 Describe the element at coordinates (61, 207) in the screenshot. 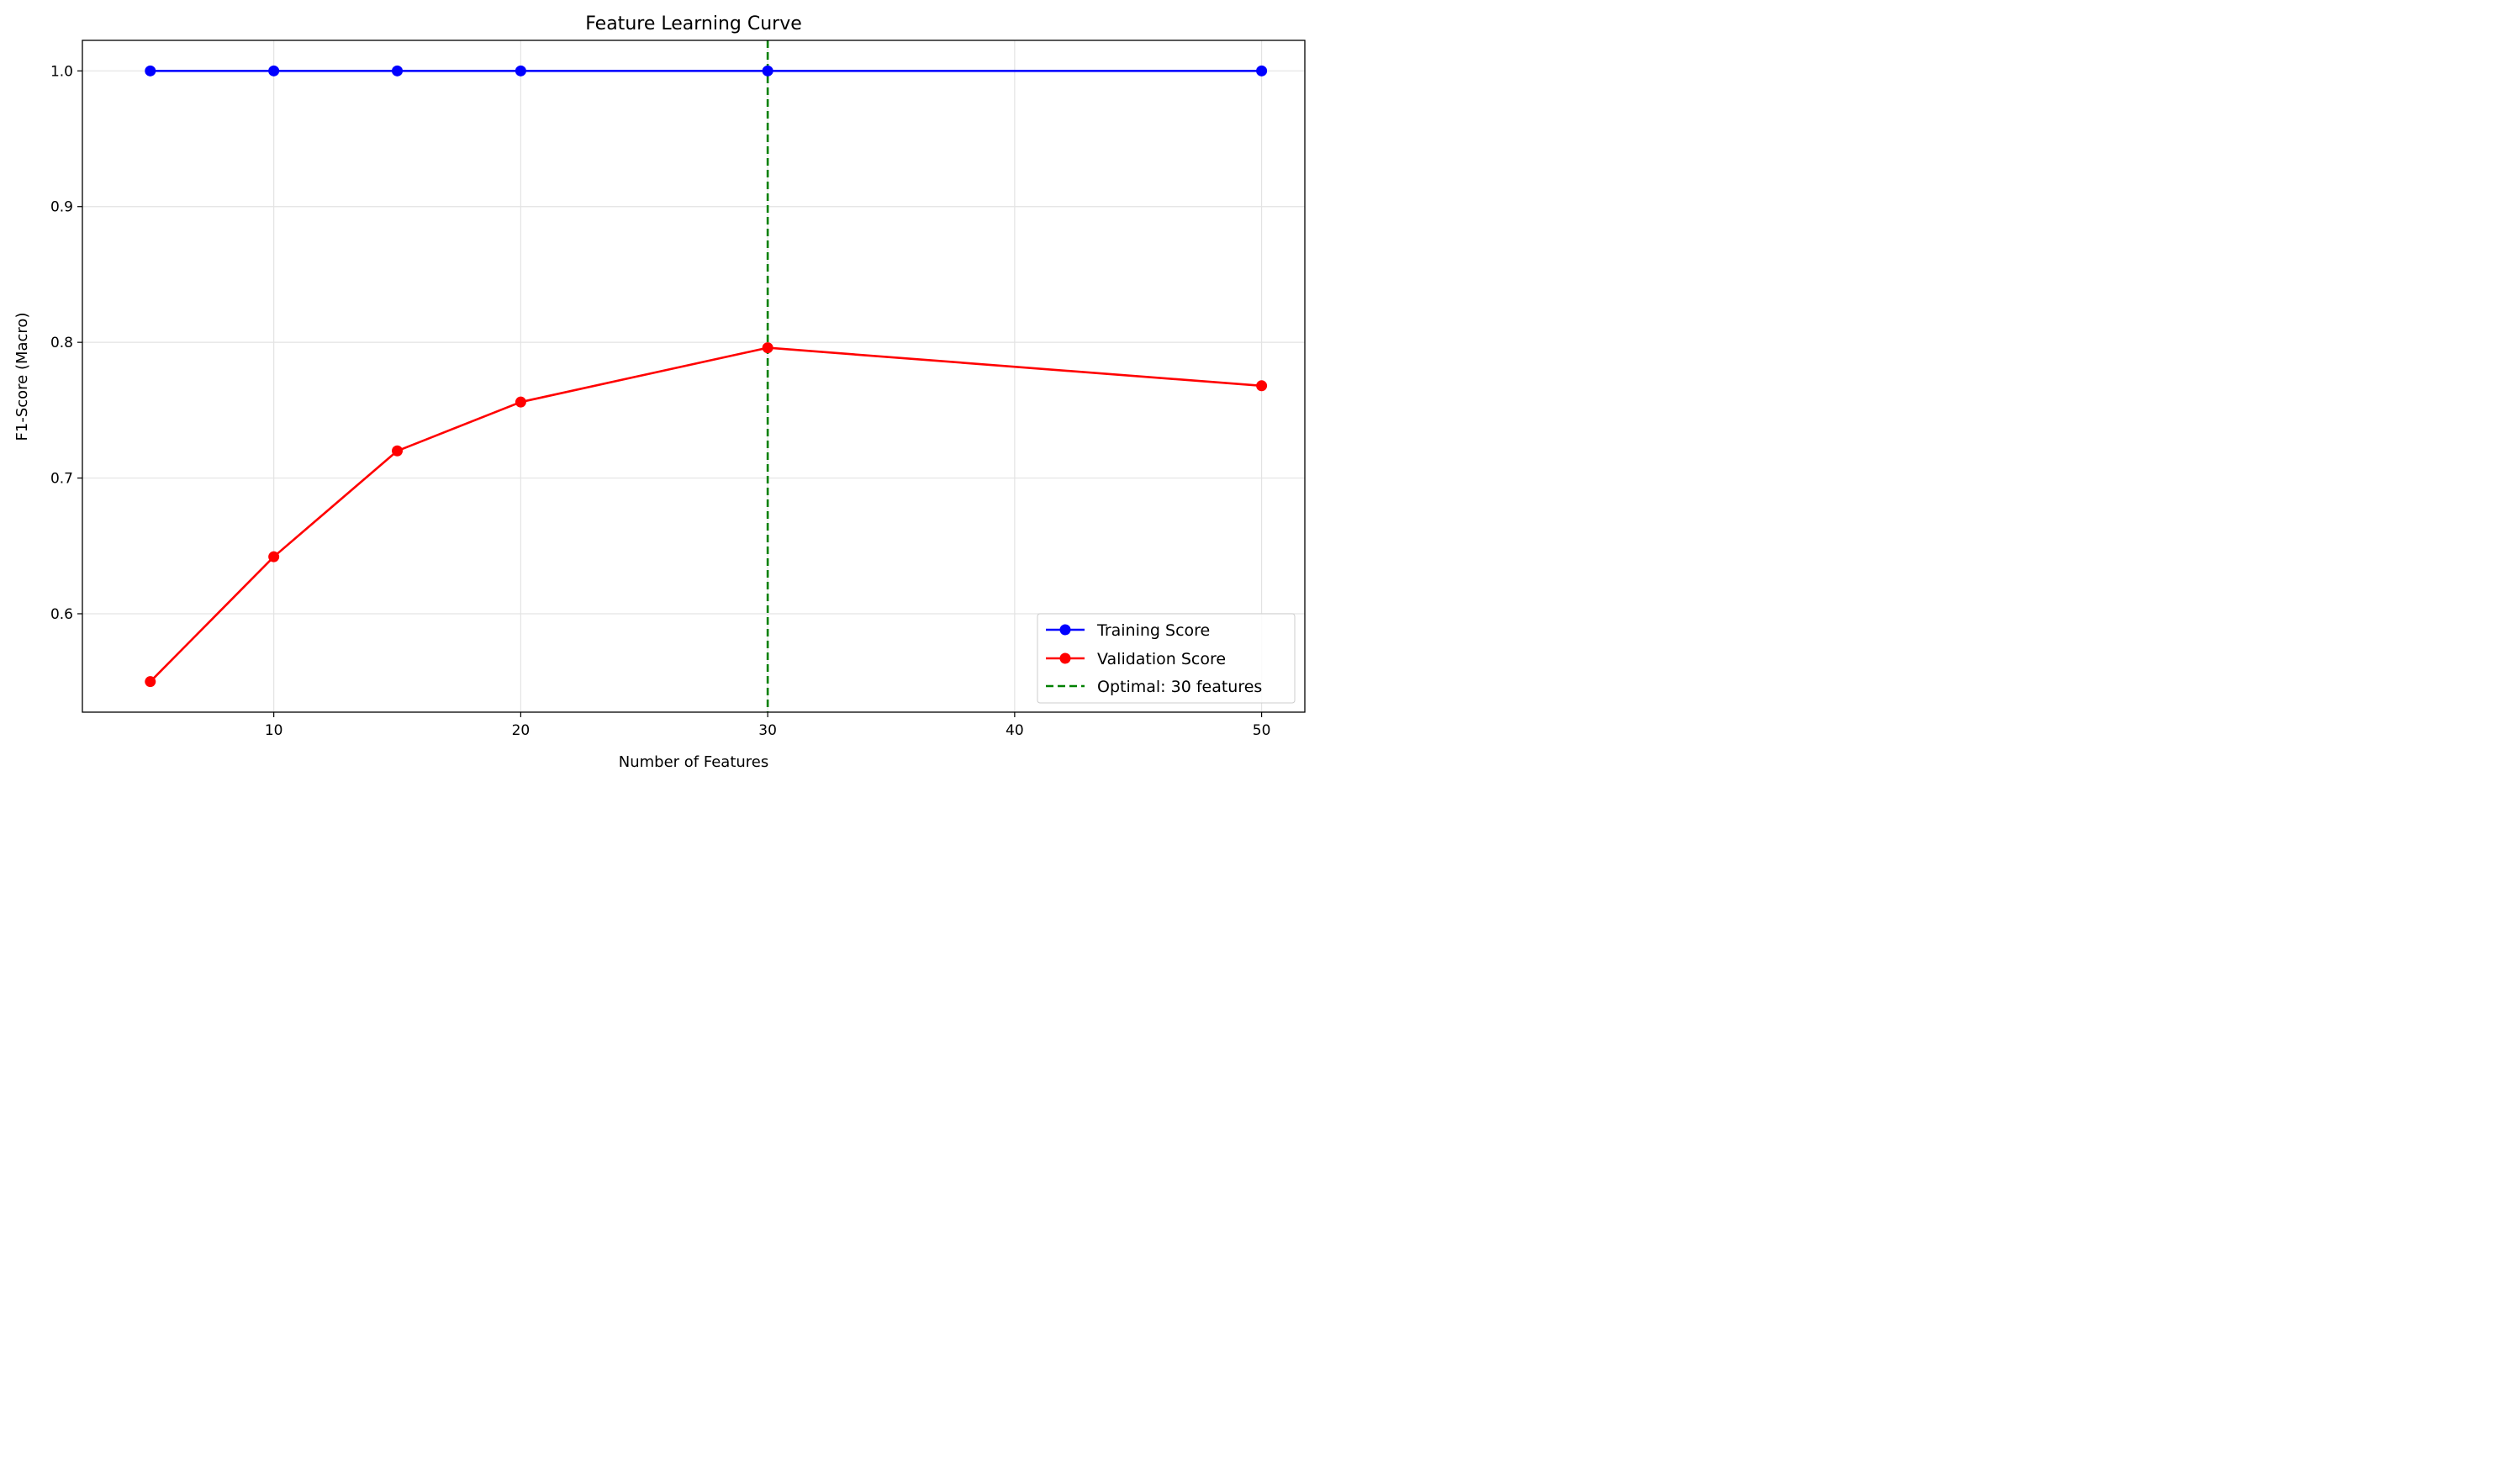

I see `y-tick-label: 0.9` at that location.